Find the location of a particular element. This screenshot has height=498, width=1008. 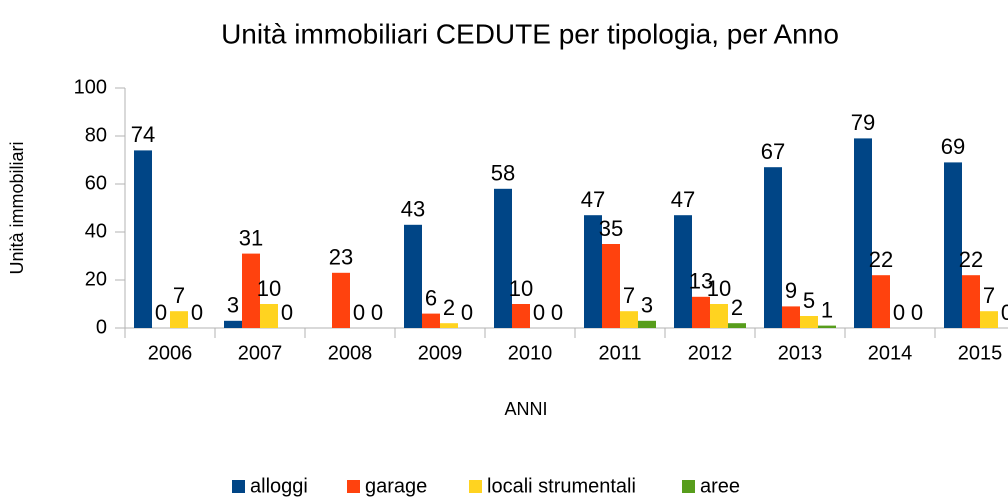

data-label: 13 is located at coordinates (701, 281).